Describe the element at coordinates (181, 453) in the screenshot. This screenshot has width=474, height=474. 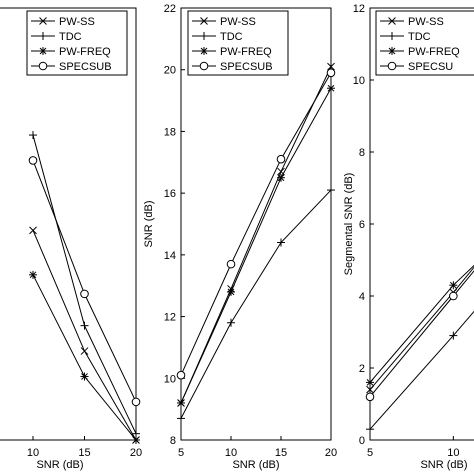
I see `x-tick-label: 5` at that location.